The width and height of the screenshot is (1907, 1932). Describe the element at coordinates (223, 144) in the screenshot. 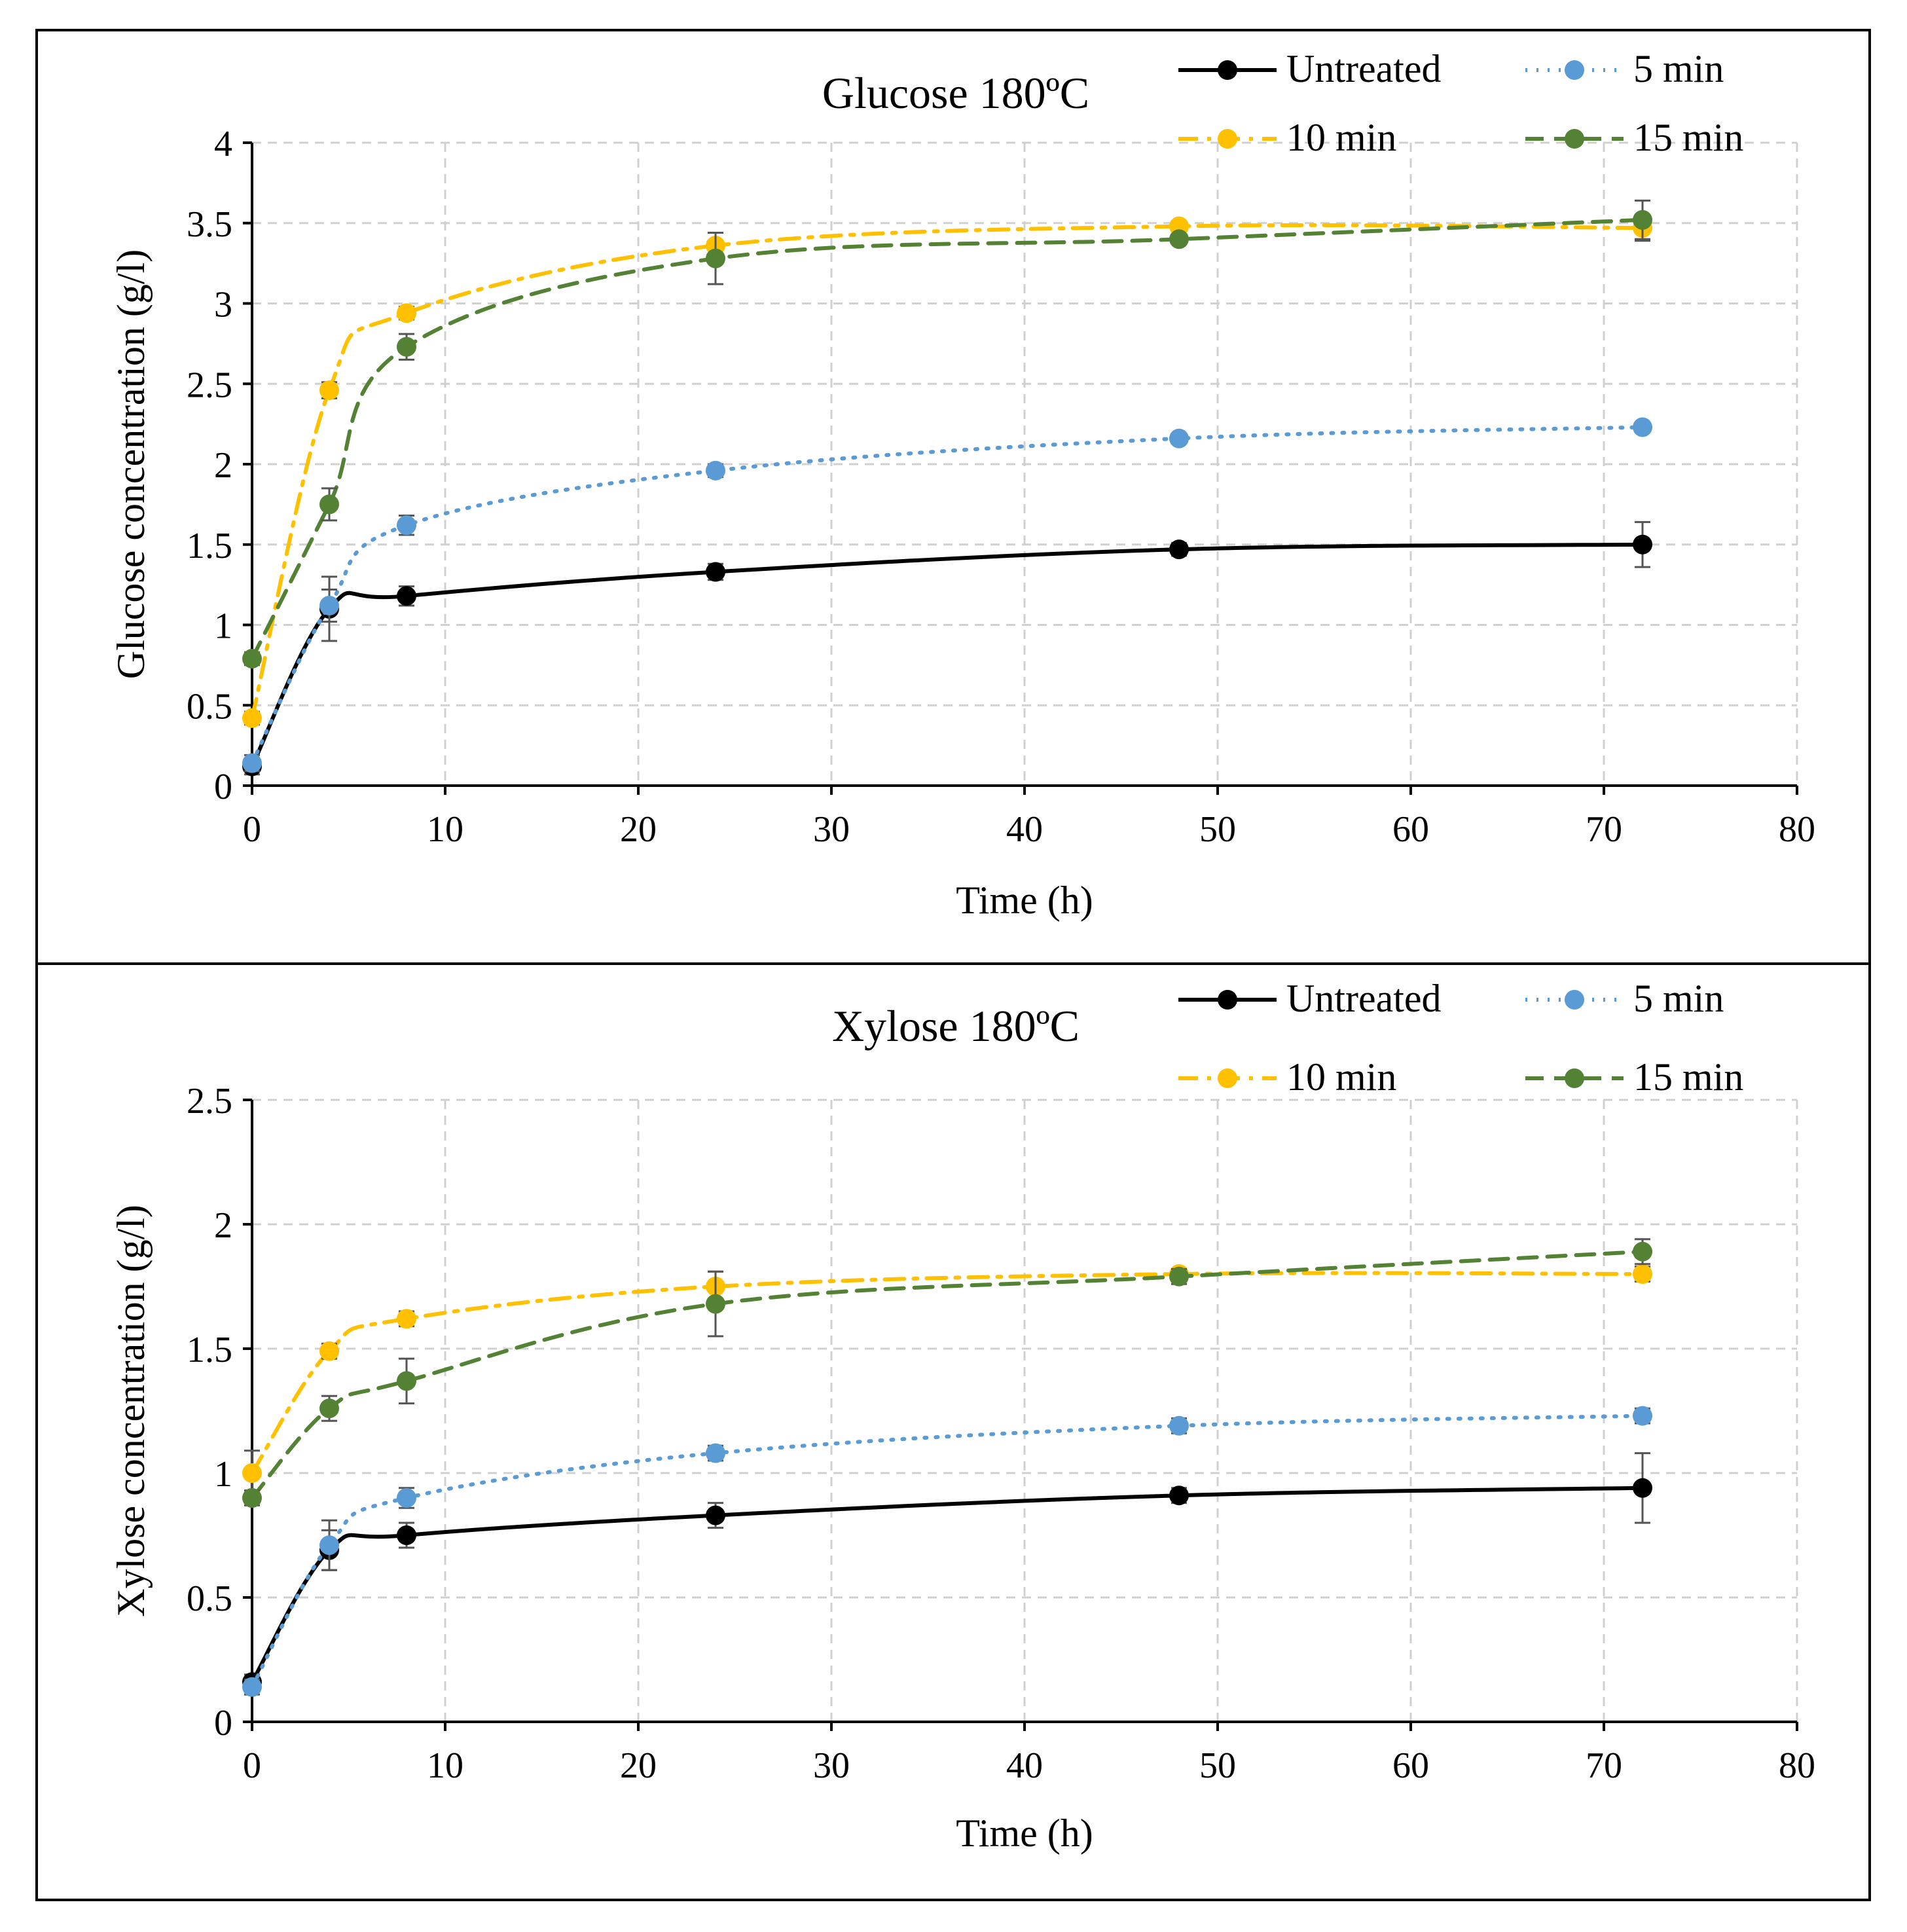

I see `y-tick-label: 4` at that location.